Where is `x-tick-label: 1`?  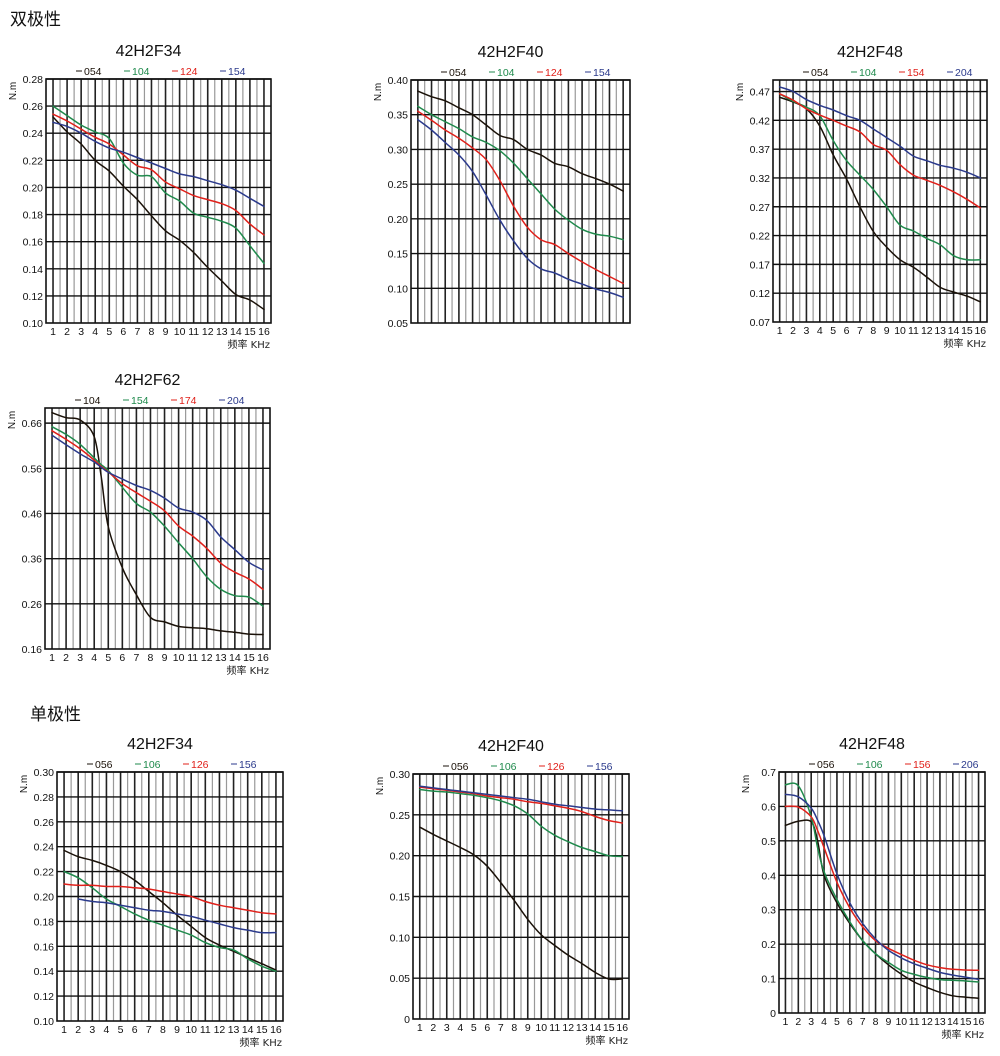 x-tick-label: 1 is located at coordinates (53, 332).